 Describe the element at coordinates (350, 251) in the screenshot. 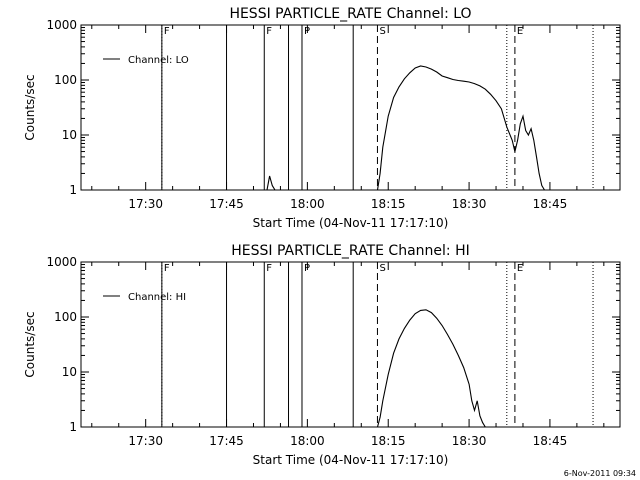

I see `chart-title: HESSI PARTICLE_RATE Channel: HI` at that location.